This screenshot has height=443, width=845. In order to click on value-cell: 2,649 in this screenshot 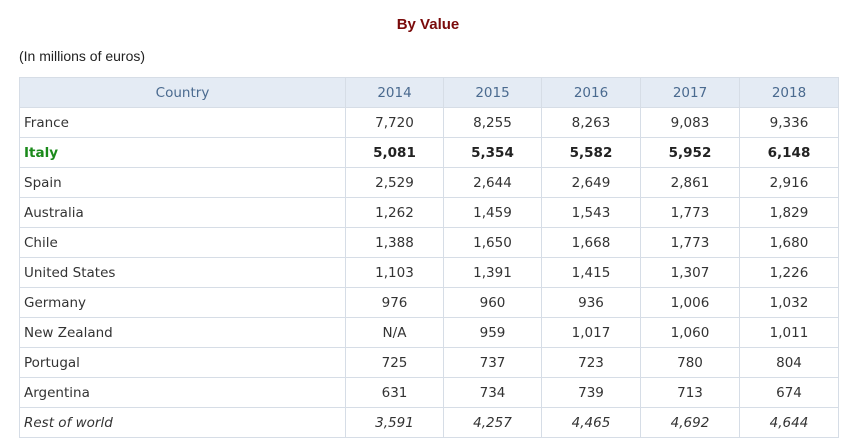, I will do `click(591, 182)`.